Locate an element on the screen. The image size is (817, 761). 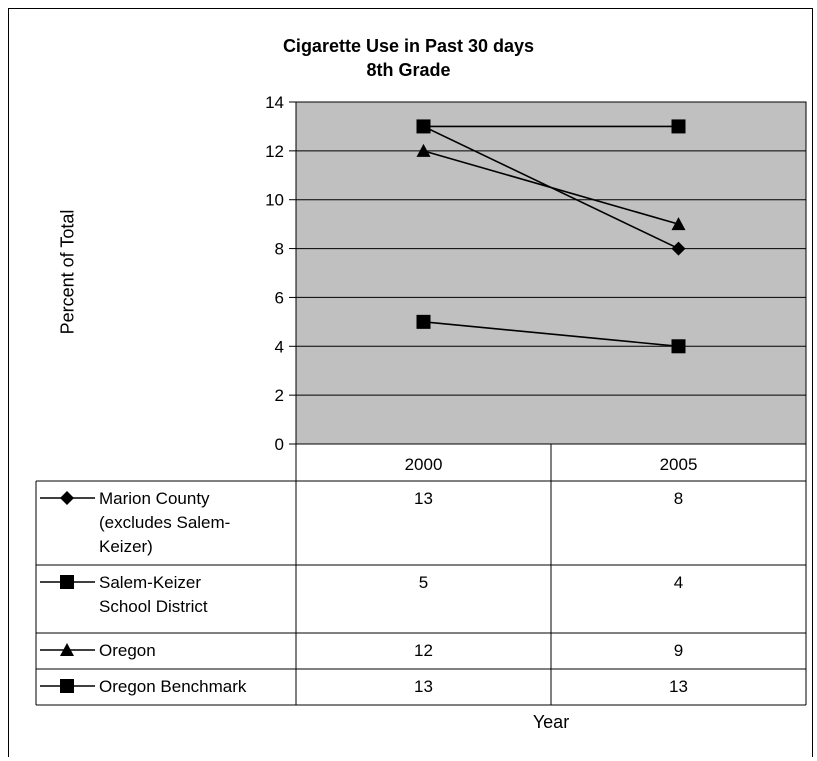
chart-title: Cigarette Use in Past 30 days is located at coordinates (408, 46).